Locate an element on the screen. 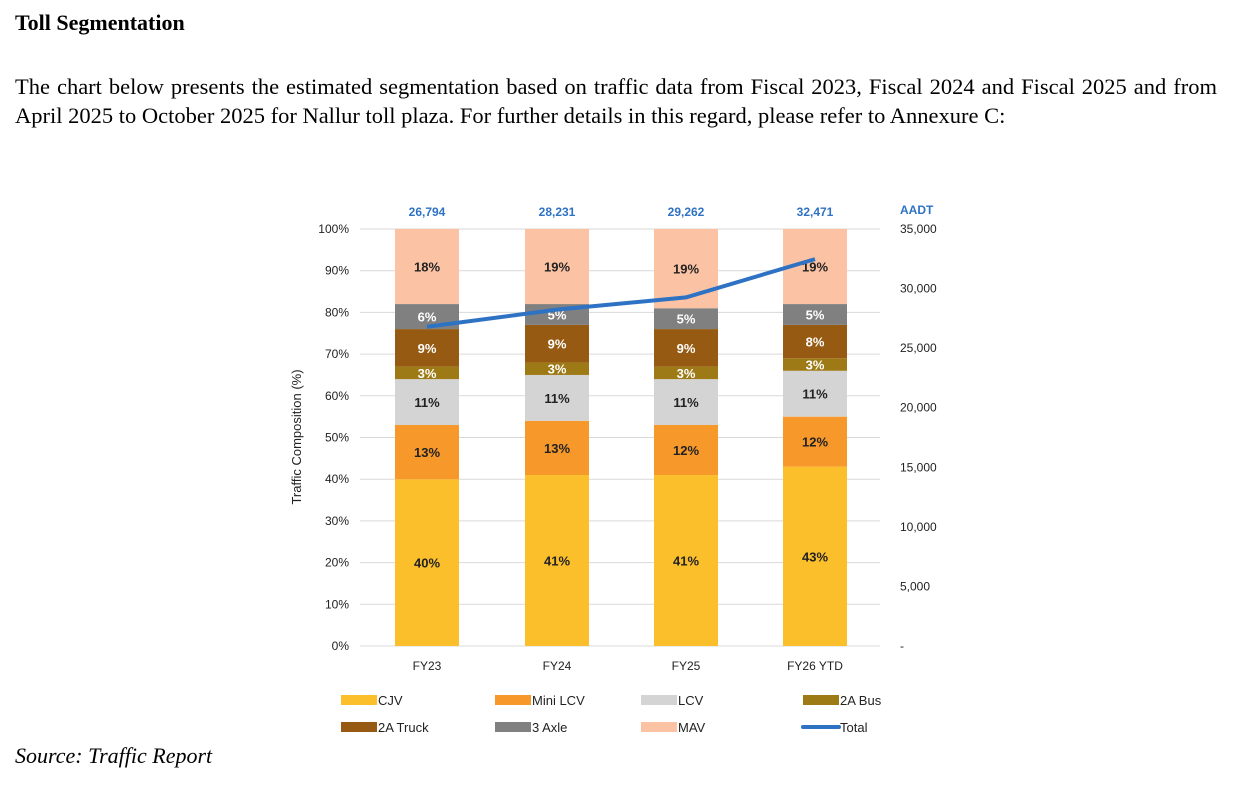  y-tick-label: 20% is located at coordinates (337, 563).